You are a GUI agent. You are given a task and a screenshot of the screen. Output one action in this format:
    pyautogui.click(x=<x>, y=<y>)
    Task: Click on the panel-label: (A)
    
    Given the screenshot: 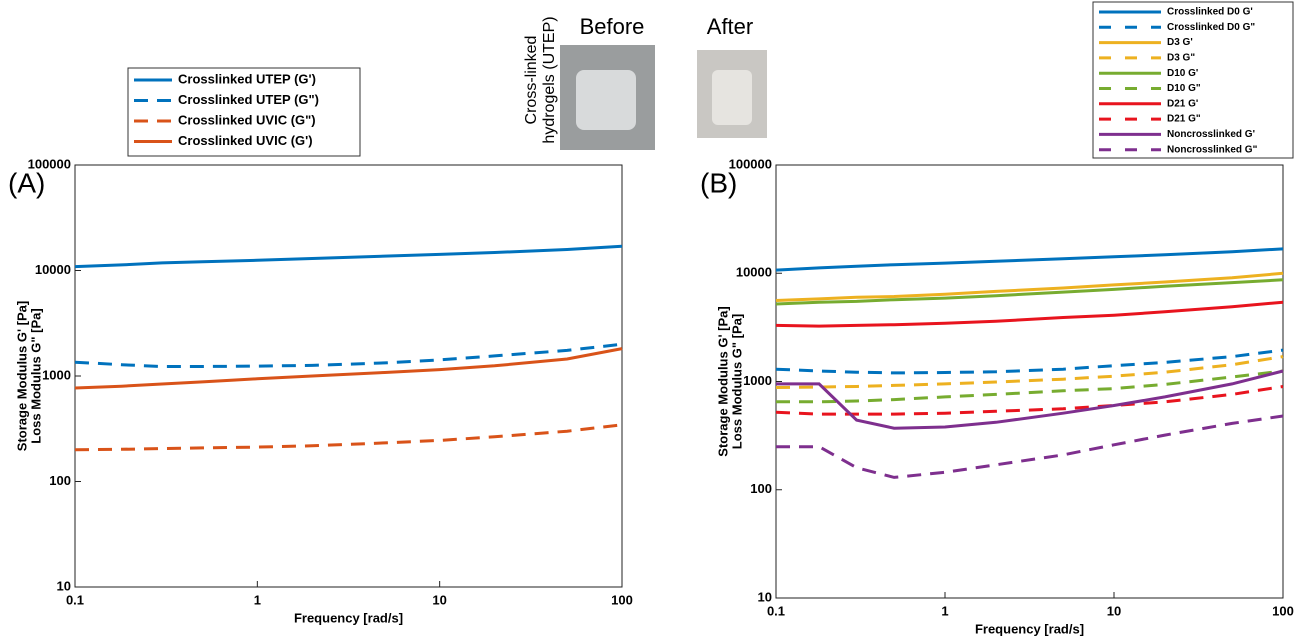 What is the action you would take?
    pyautogui.click(x=26, y=182)
    